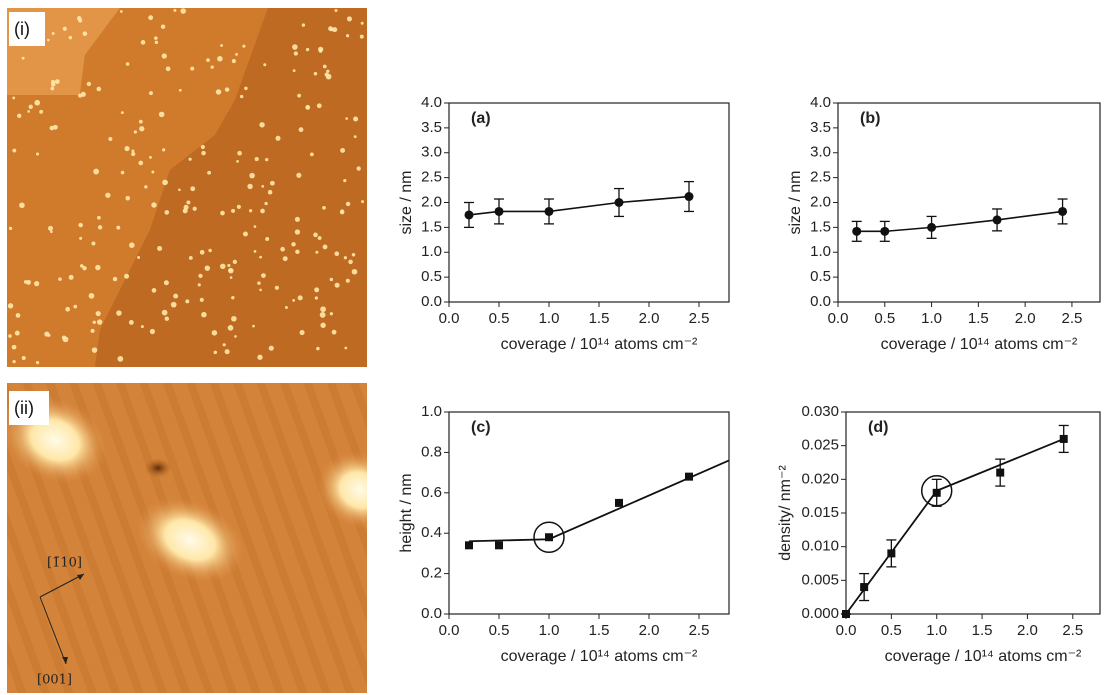  I want to click on y-tick-label: 3.5, so click(431, 127).